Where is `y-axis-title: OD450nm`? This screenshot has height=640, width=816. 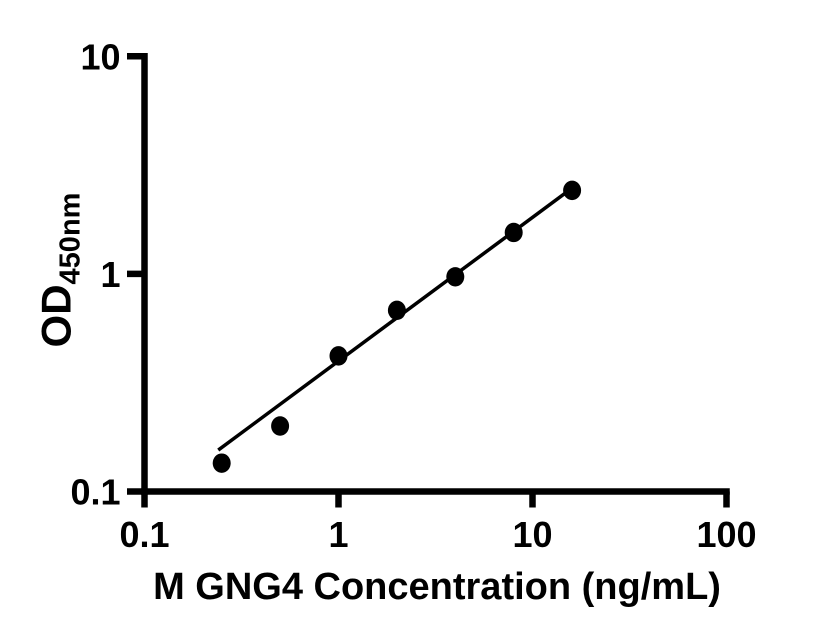 y-axis-title: OD450nm is located at coordinates (60, 270).